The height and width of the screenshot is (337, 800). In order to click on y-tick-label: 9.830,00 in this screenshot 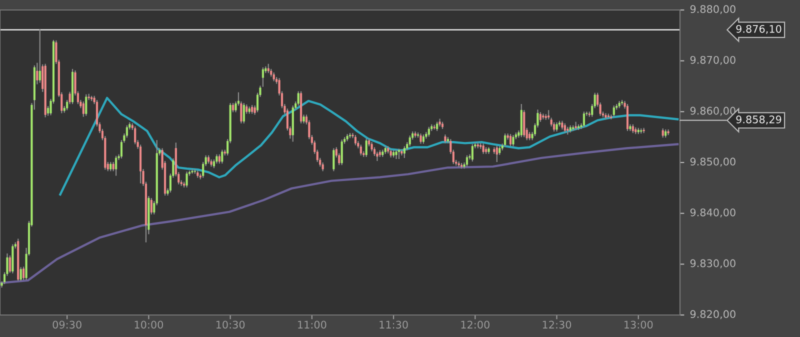, I will do `click(713, 263)`.